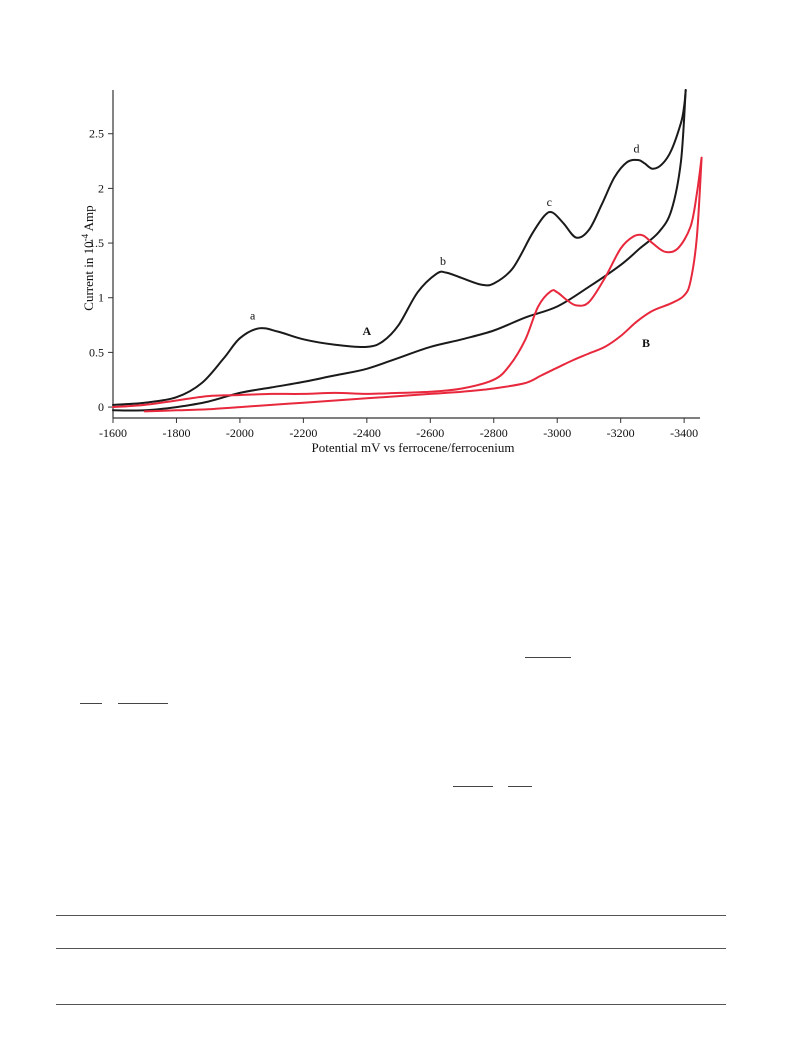 This screenshot has height=1059, width=793. What do you see at coordinates (494, 433) in the screenshot?
I see `x-tick-label: -2800` at bounding box center [494, 433].